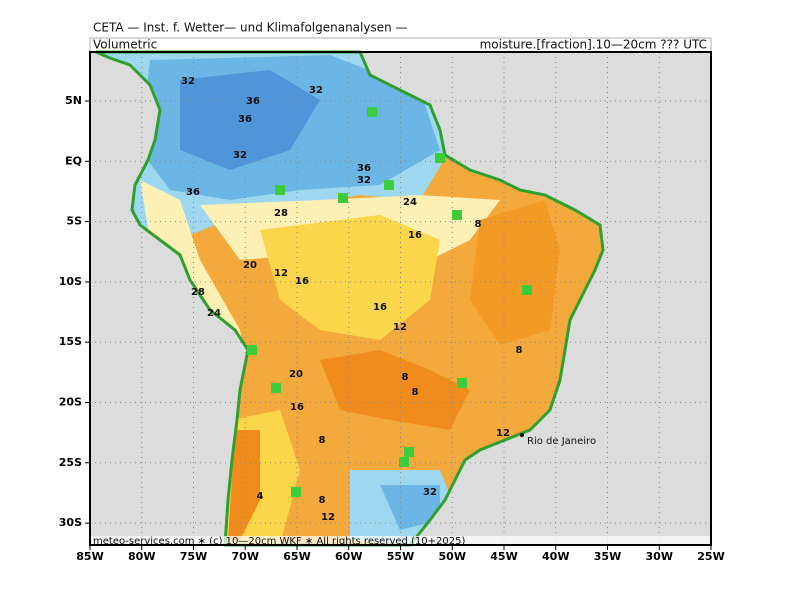 This screenshot has width=800, height=600. What do you see at coordinates (452, 556) in the screenshot?
I see `lon-label: 50W` at bounding box center [452, 556].